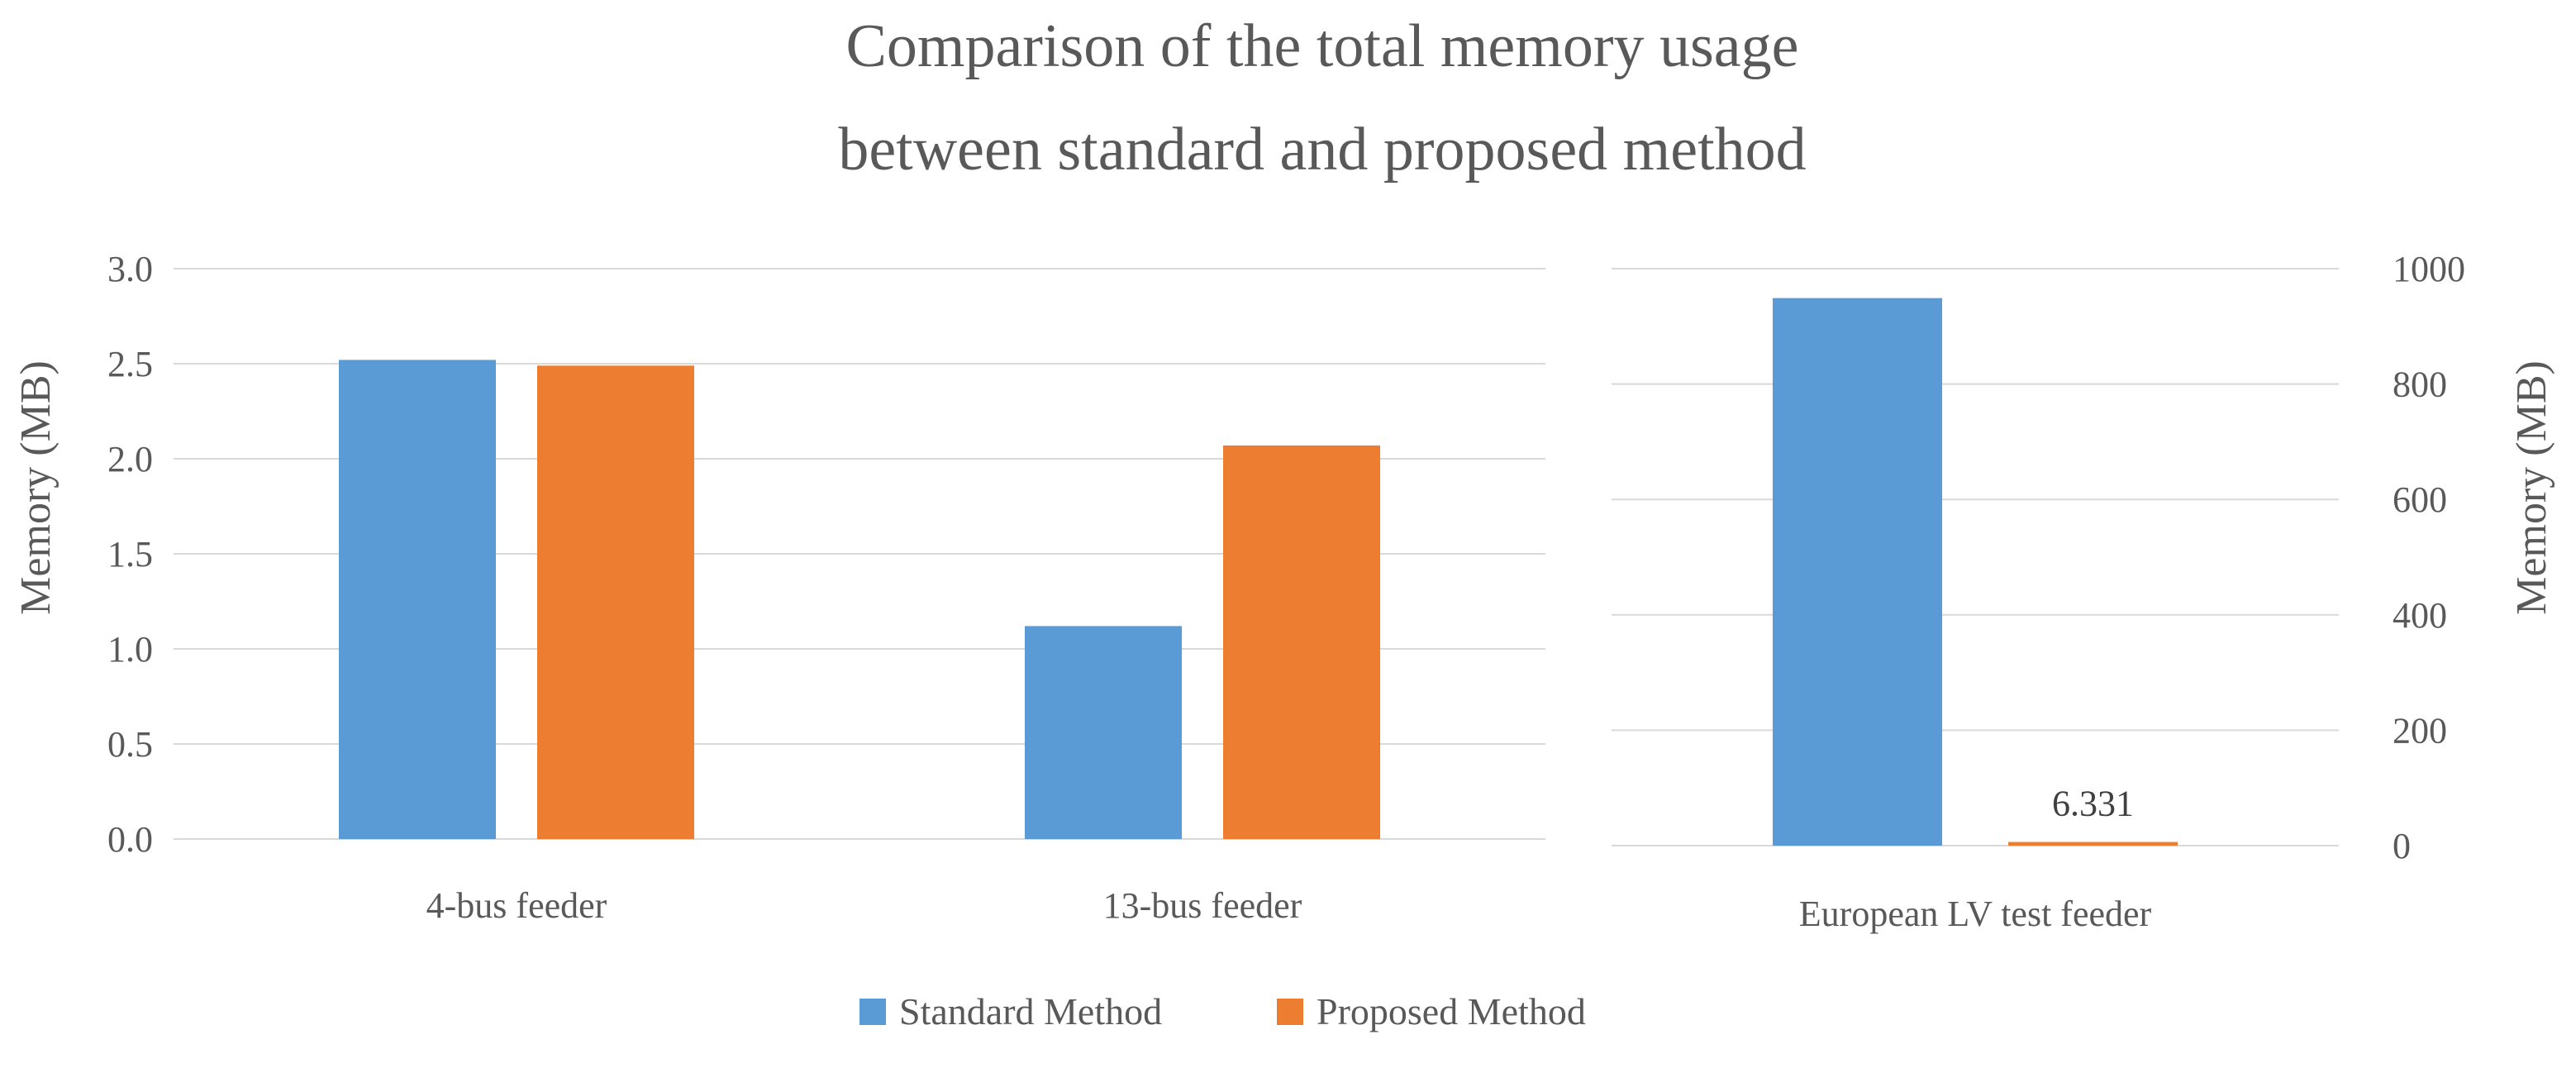 This screenshot has width=2576, height=1068. I want to click on left-y-tick-label: 0.5, so click(130, 745).